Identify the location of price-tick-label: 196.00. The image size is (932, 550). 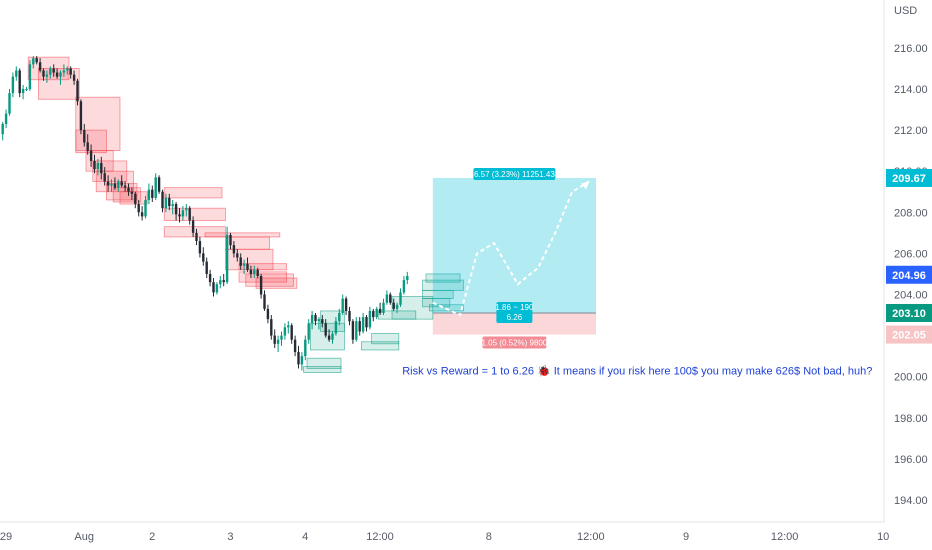
(911, 460).